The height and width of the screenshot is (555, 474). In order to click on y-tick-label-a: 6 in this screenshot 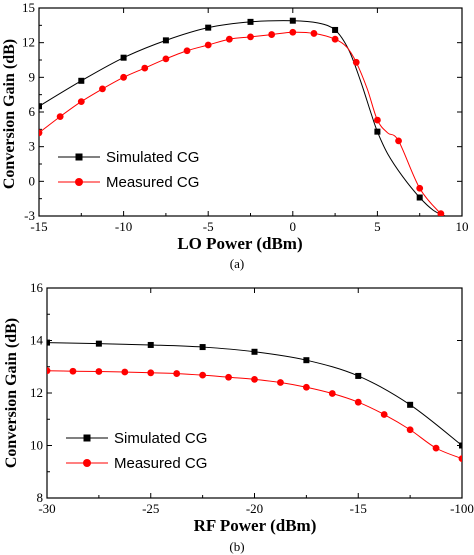, I will do `click(32, 111)`.